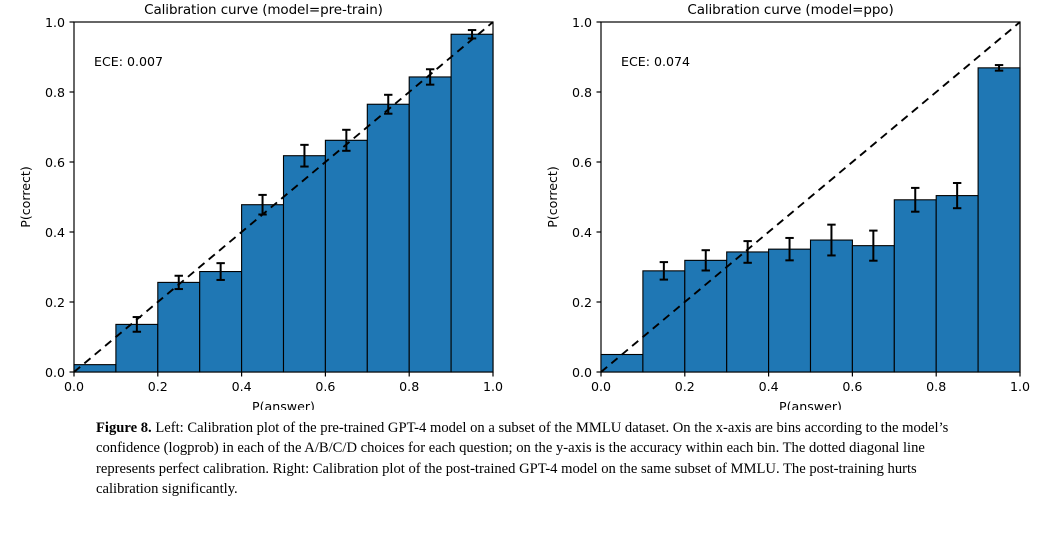 The height and width of the screenshot is (544, 1054). What do you see at coordinates (124, 428) in the screenshot?
I see `figure-caption-label: Figure 8.` at bounding box center [124, 428].